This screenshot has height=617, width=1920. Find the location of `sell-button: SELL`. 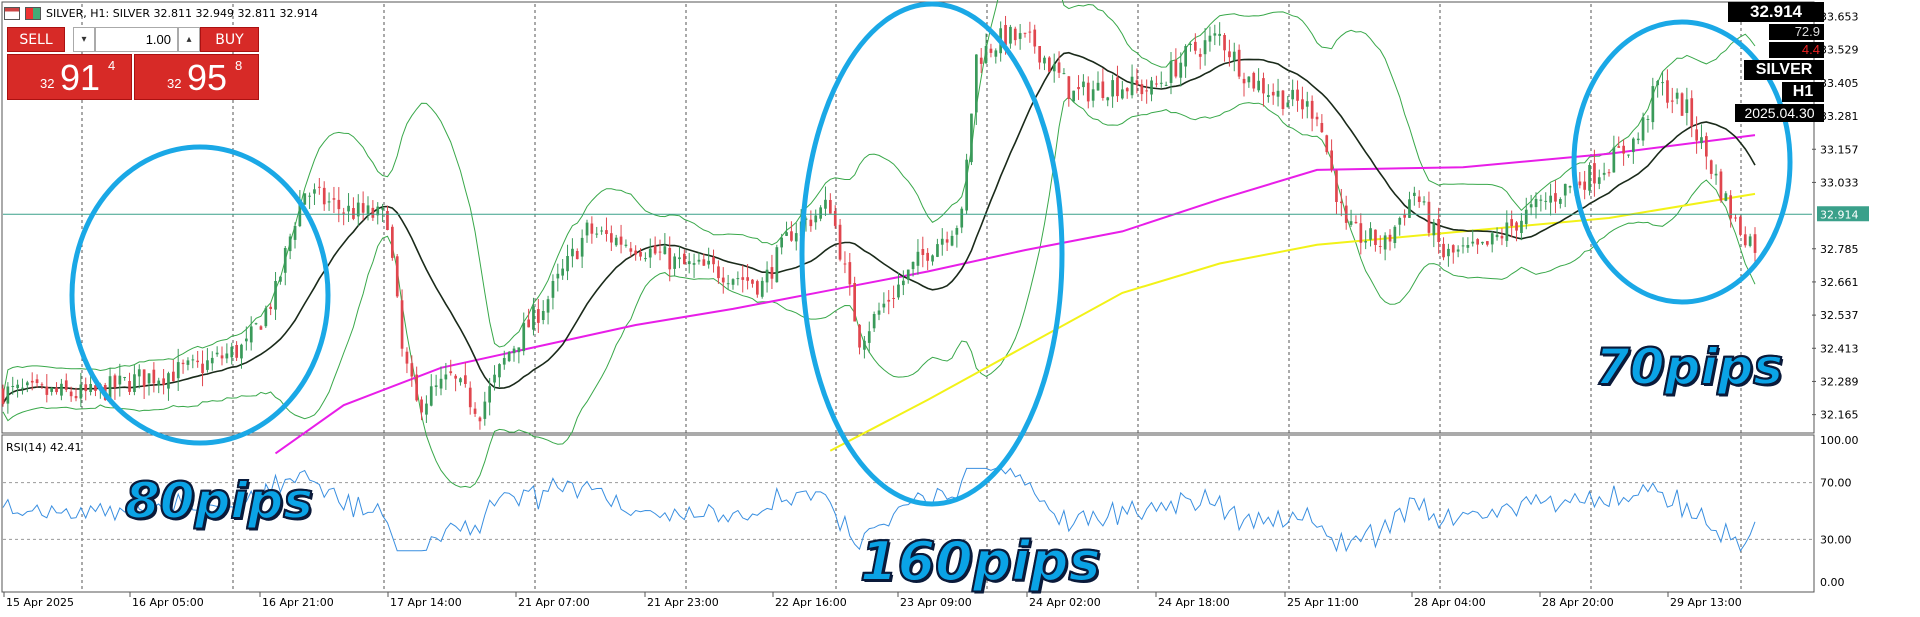

sell-button: SELL is located at coordinates (36, 39).